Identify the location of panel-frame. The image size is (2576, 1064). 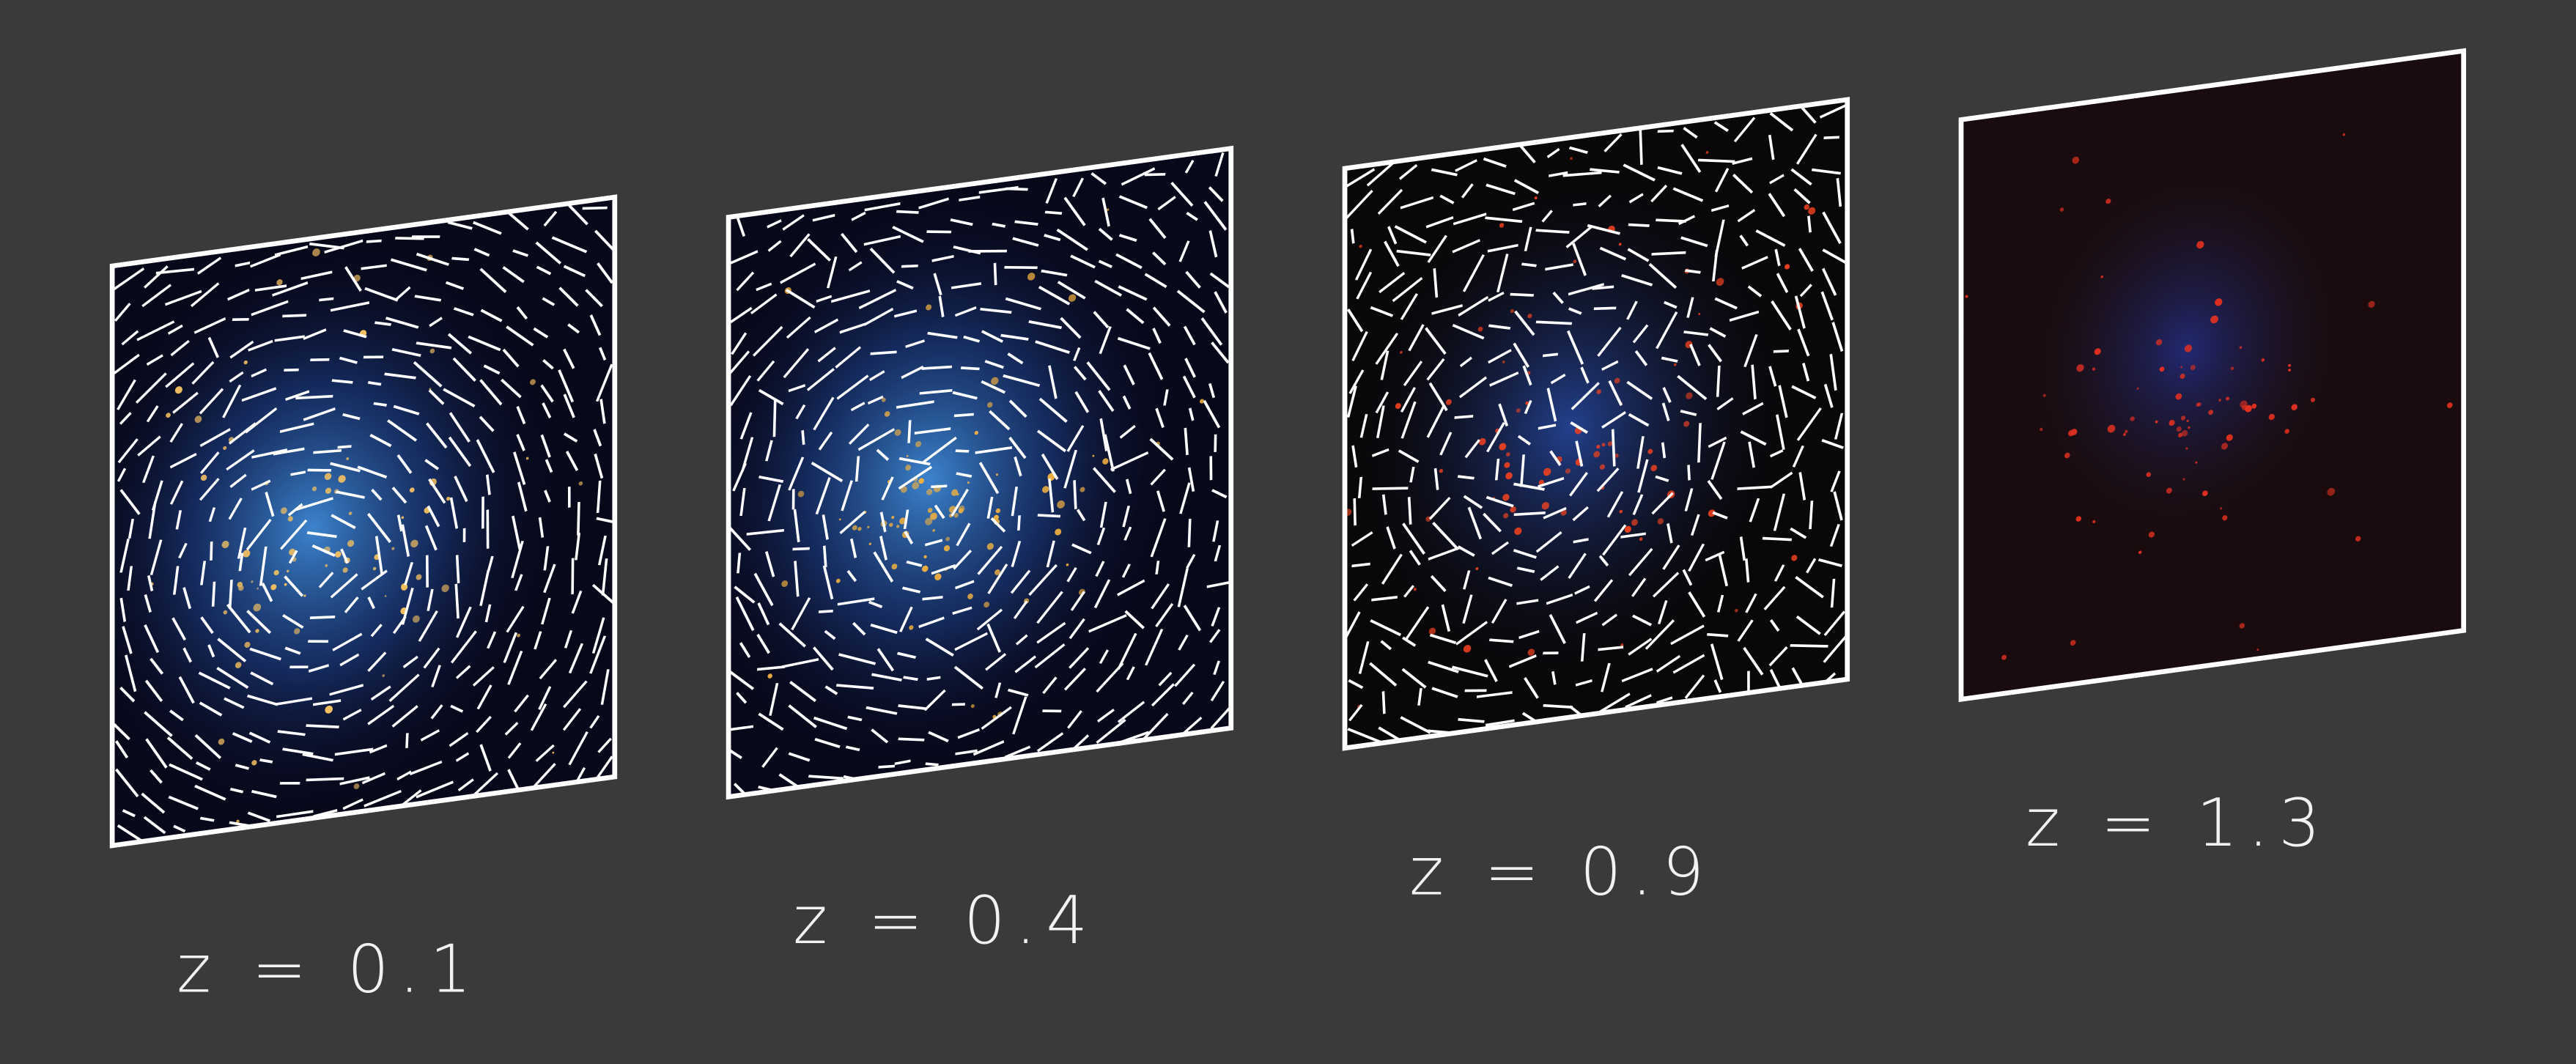
(2212, 375).